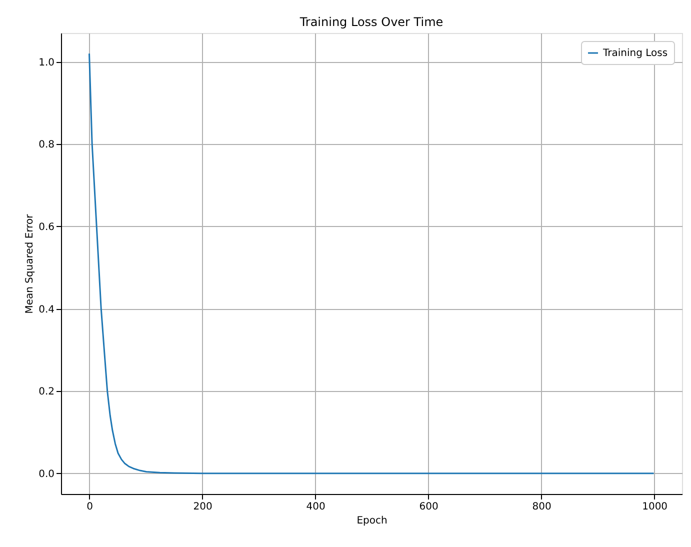  Describe the element at coordinates (202, 507) in the screenshot. I see `x-tick-label: 200` at that location.